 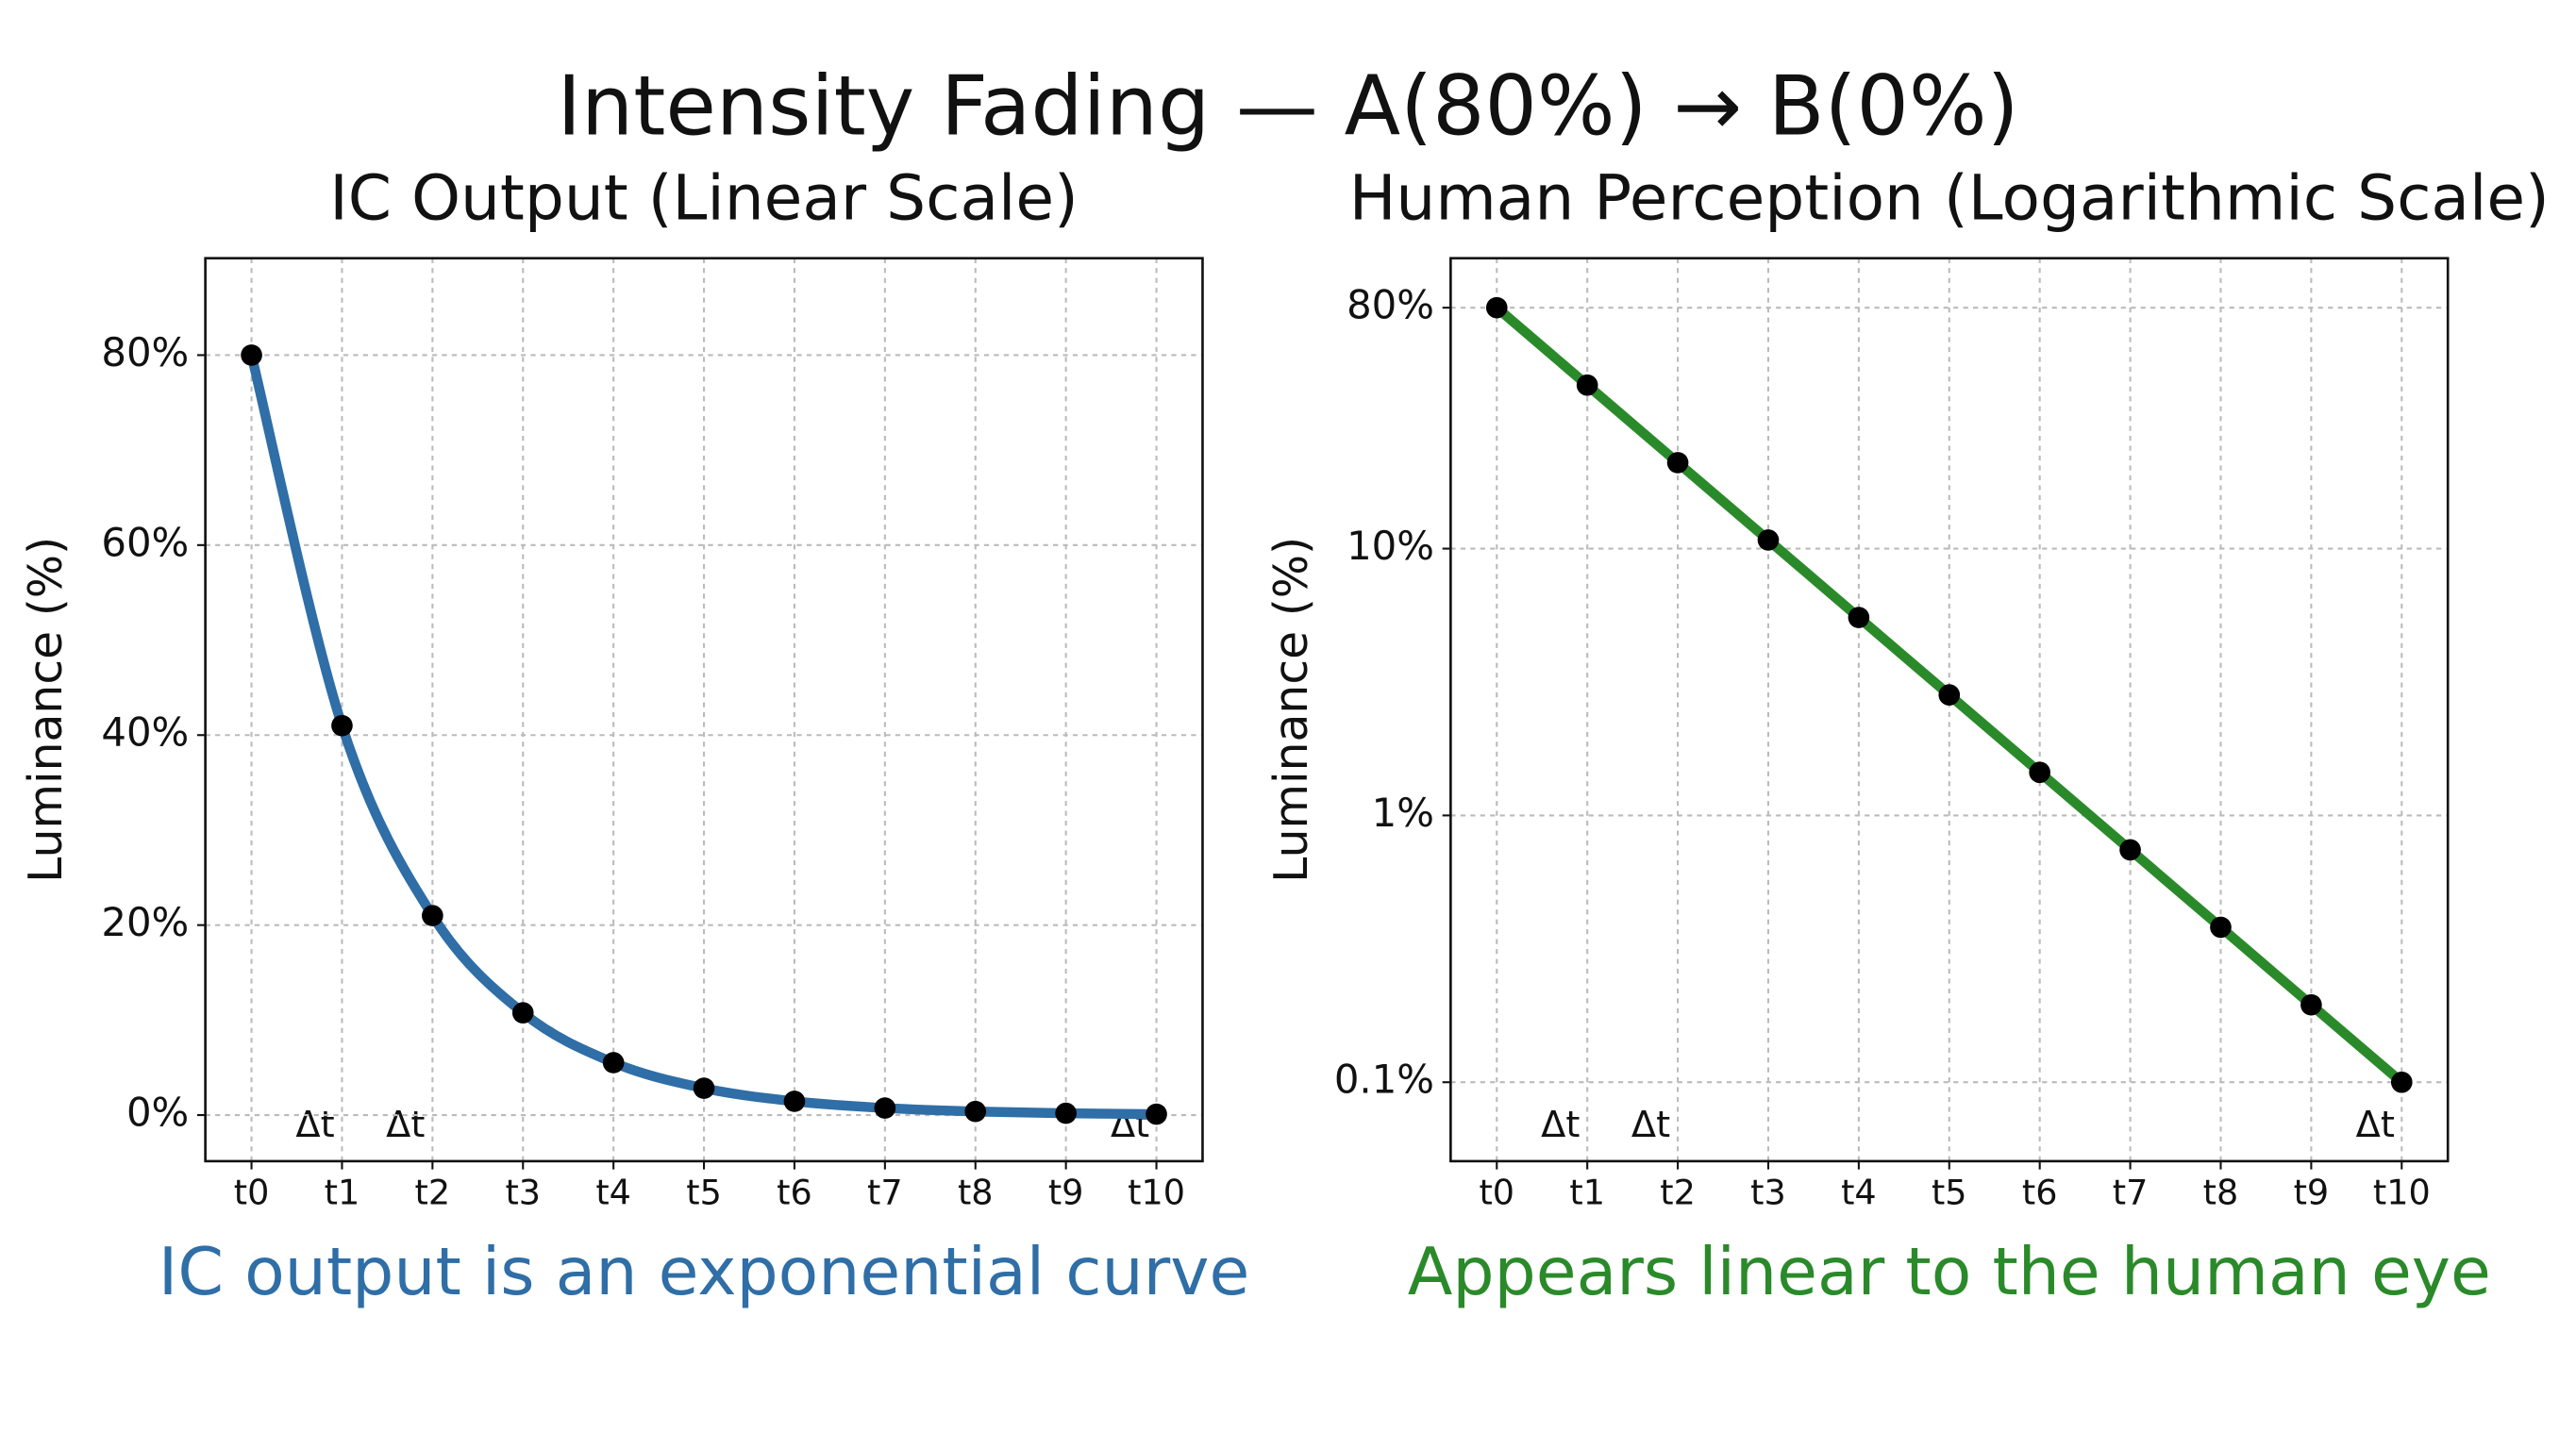 I want to click on chart-title: Human Perception (Logarithmic Scale), so click(x=1949, y=198).